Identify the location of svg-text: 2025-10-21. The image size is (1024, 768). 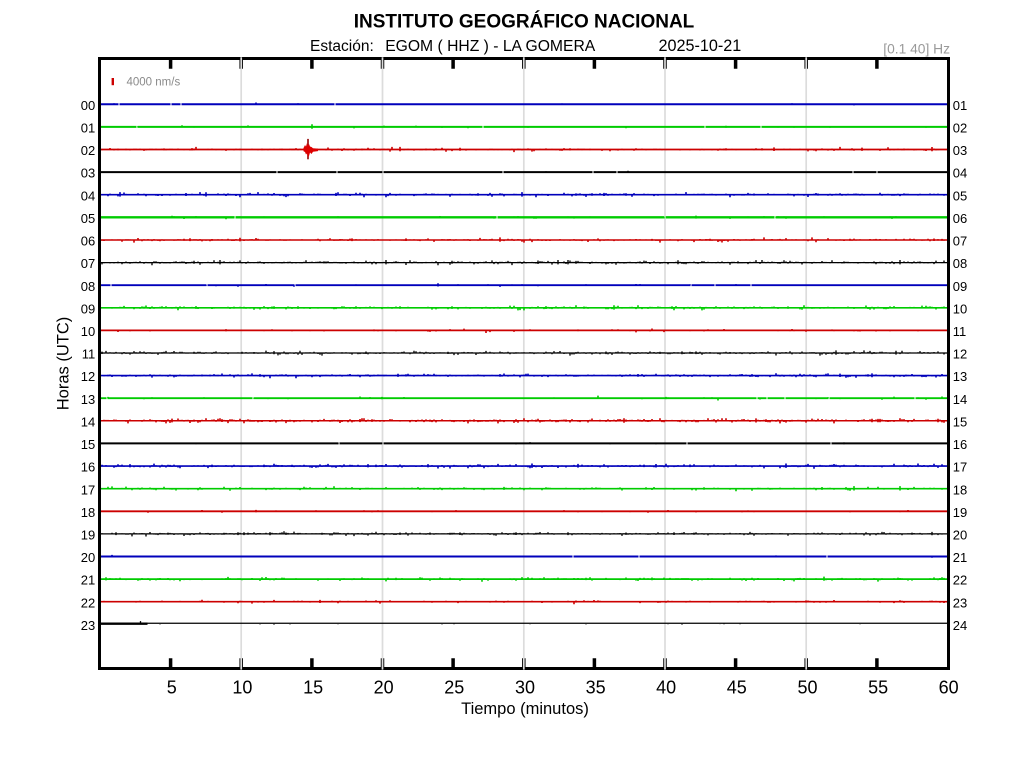
(700, 46).